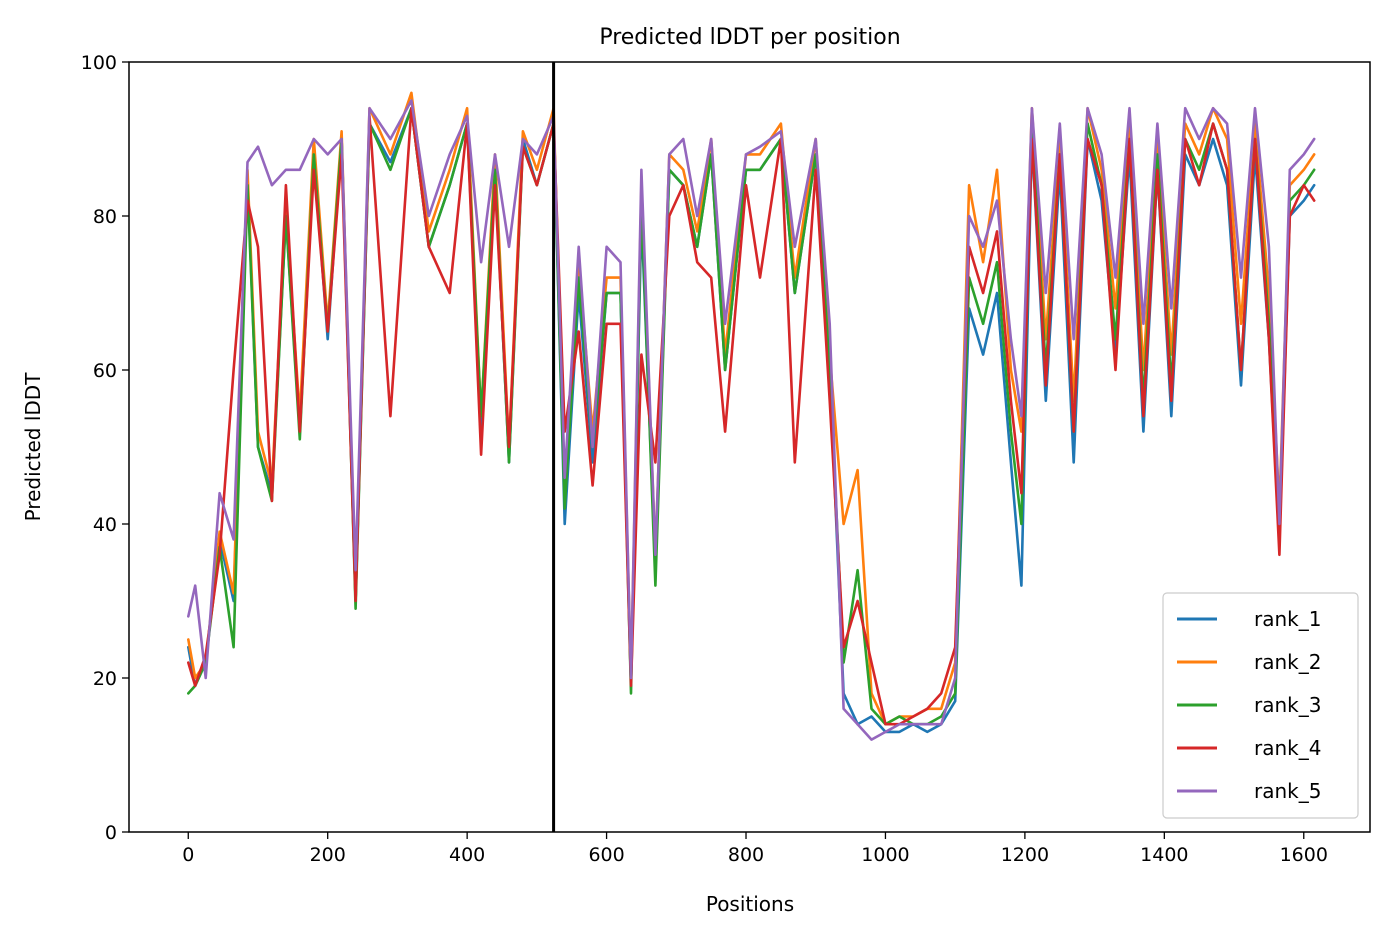 This screenshot has width=1391, height=939. Describe the element at coordinates (467, 855) in the screenshot. I see `x-tick-label: 400` at that location.